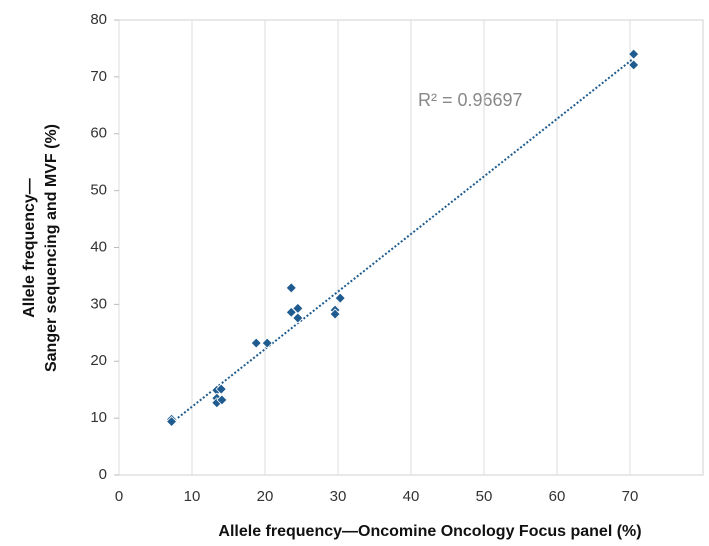  What do you see at coordinates (103, 474) in the screenshot?
I see `y-tick-label: 0` at bounding box center [103, 474].